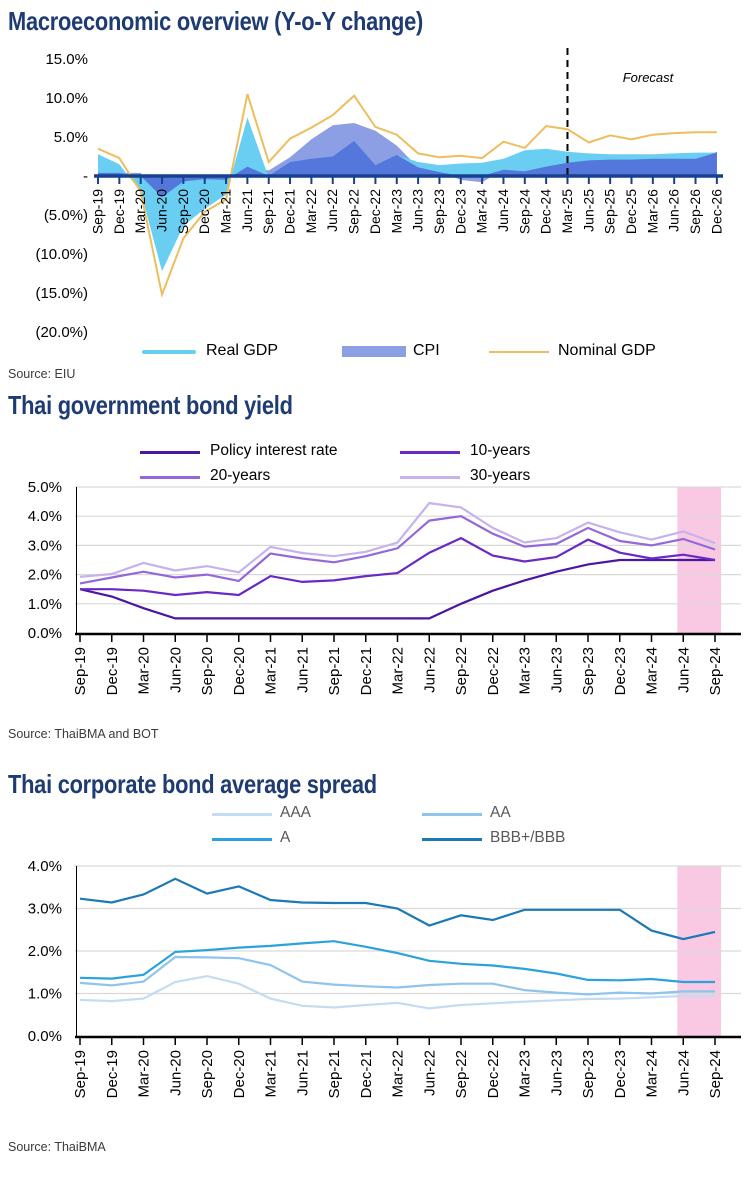 The image size is (755, 1200). Describe the element at coordinates (396, 211) in the screenshot. I see `macro-x-label: Mar-23` at that location.